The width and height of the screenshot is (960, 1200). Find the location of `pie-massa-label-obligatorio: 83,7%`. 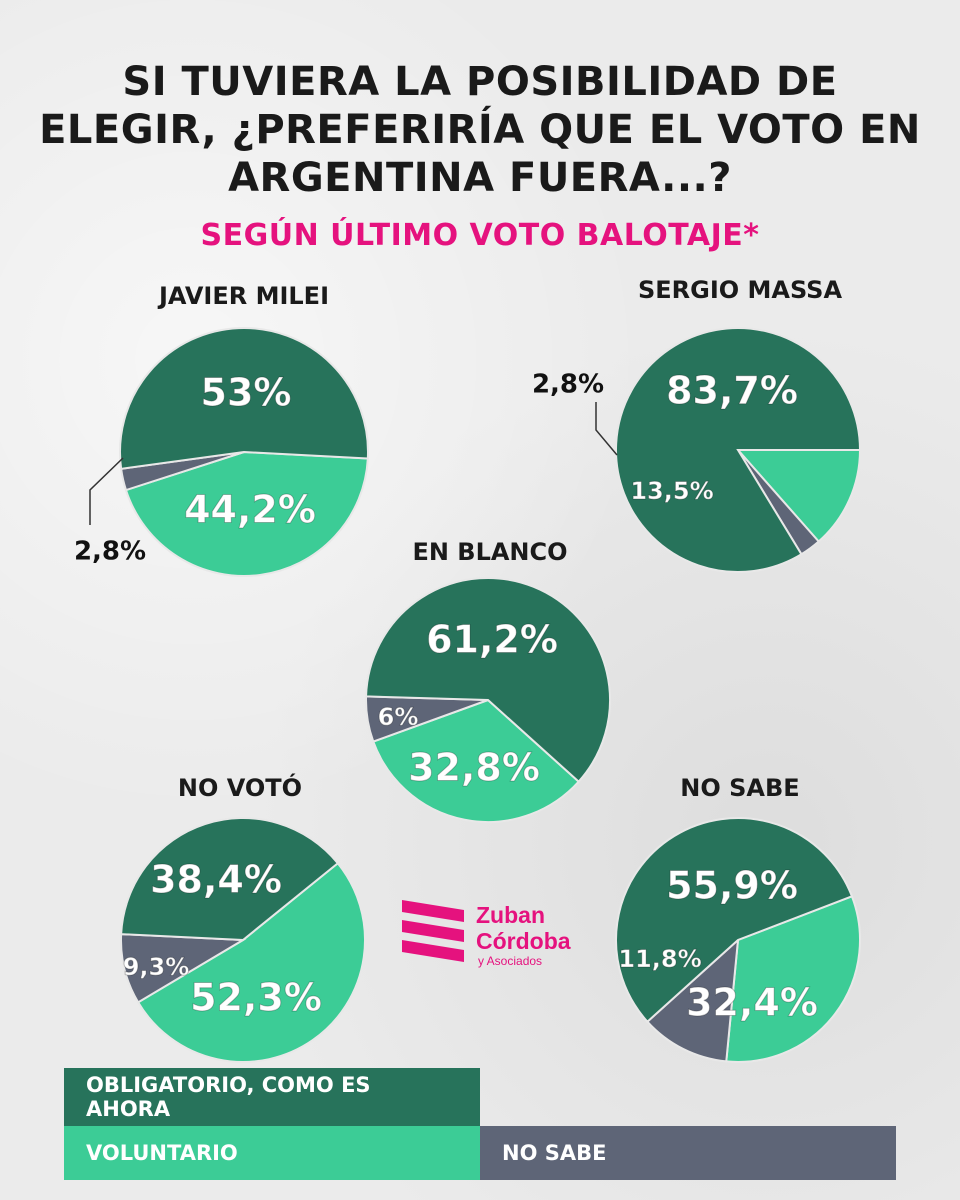

pie-massa-label-obligatorio: 83,7% is located at coordinates (732, 391).